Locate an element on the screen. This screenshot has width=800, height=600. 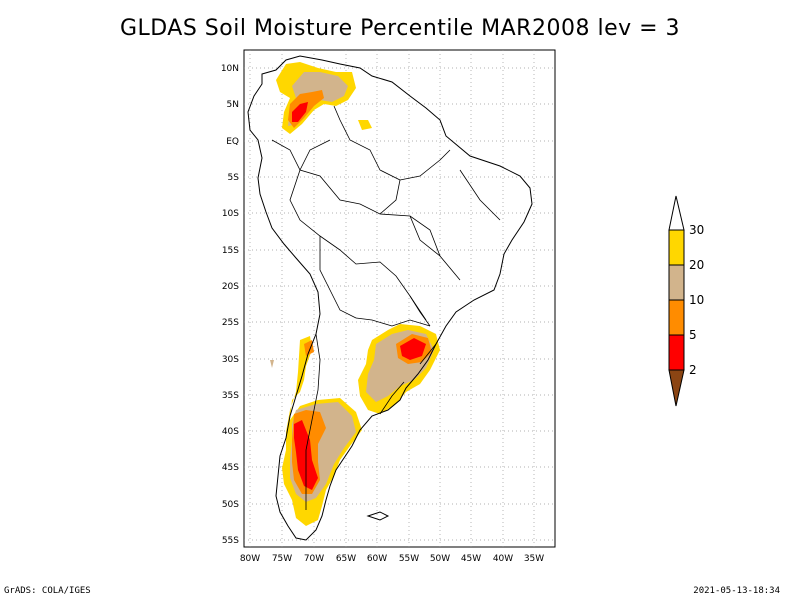
colorbar: 30 20 10 5 2 is located at coordinates (686, 301).